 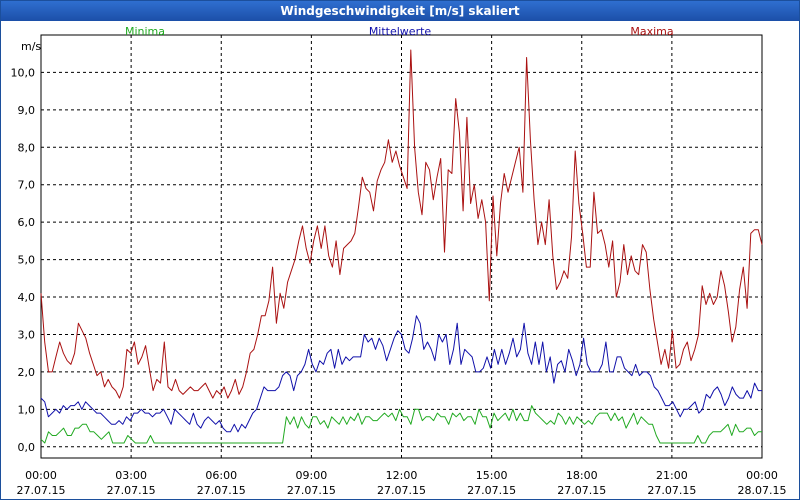 I want to click on y-tick-label: 6,0, so click(x=27, y=222).